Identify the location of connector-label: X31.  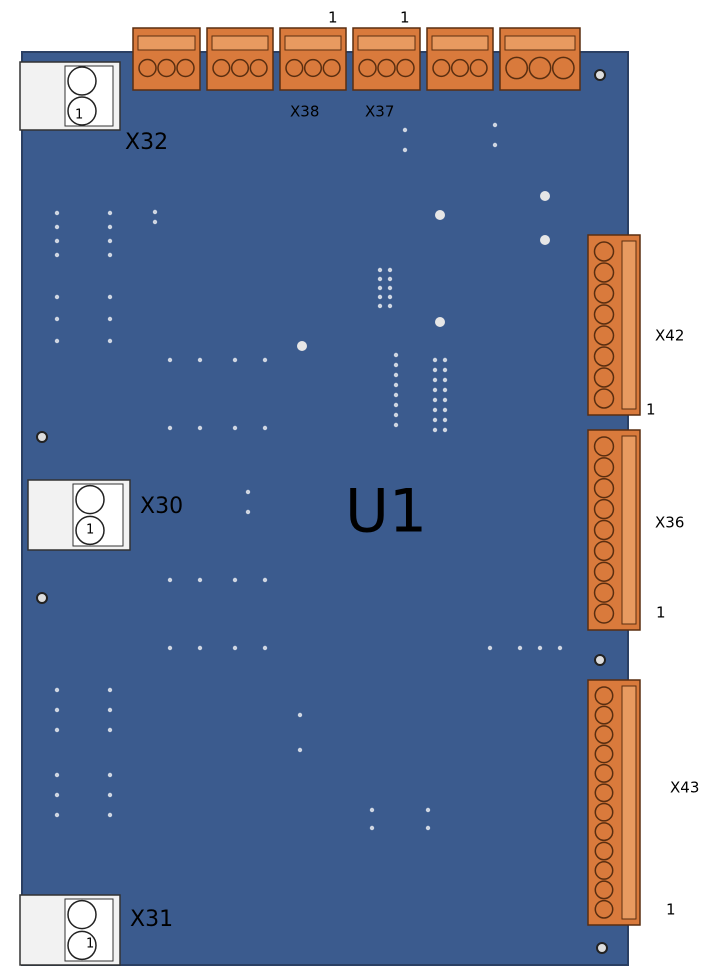
(151, 919).